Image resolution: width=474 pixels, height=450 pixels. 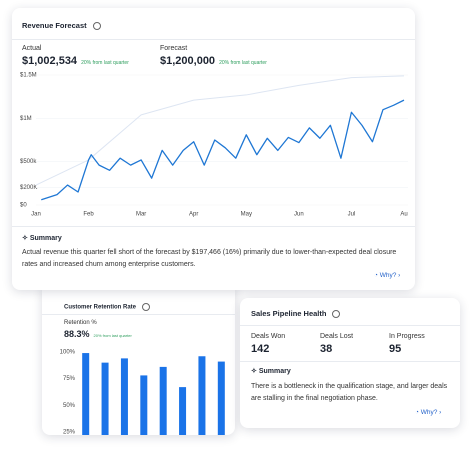 I want to click on title-text: Sales Pipeline Health, so click(x=289, y=313).